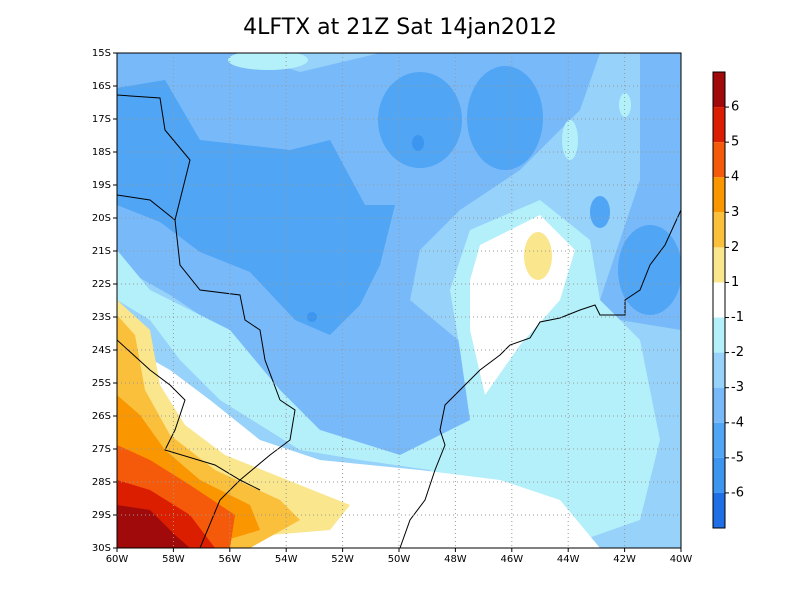 This screenshot has height=600, width=800. I want to click on lat-label: 21S, so click(101, 251).